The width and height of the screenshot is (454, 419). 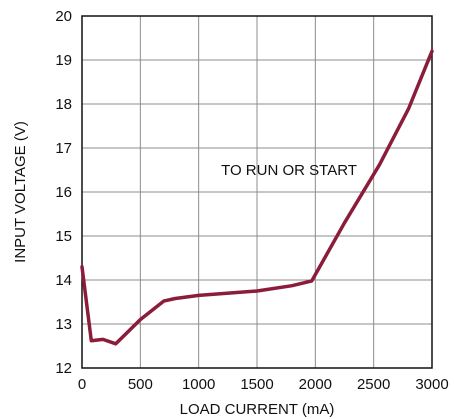 What do you see at coordinates (431, 384) in the screenshot?
I see `x-tick-label: 3000` at bounding box center [431, 384].